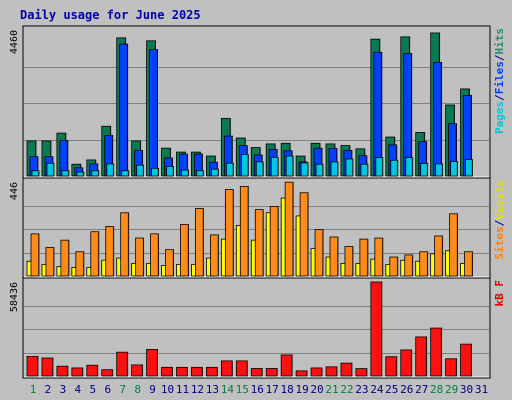 This screenshot has width=512, height=400. What do you see at coordinates (499, 200) in the screenshot?
I see `series-label-part: Visits` at bounding box center [499, 200].